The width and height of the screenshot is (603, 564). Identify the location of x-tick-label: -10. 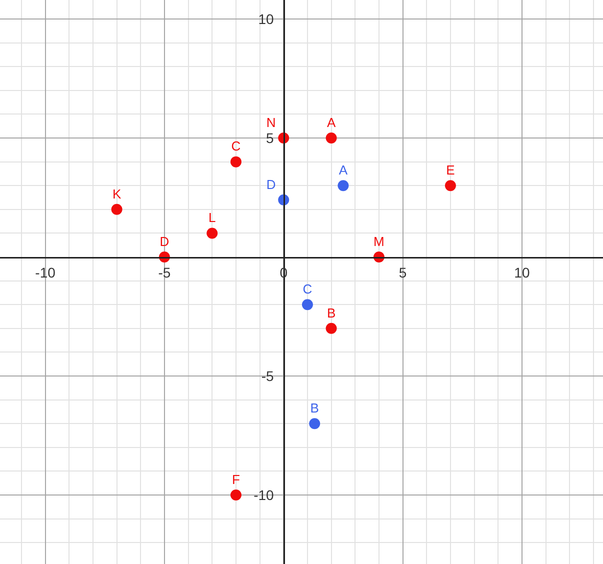
(45, 272).